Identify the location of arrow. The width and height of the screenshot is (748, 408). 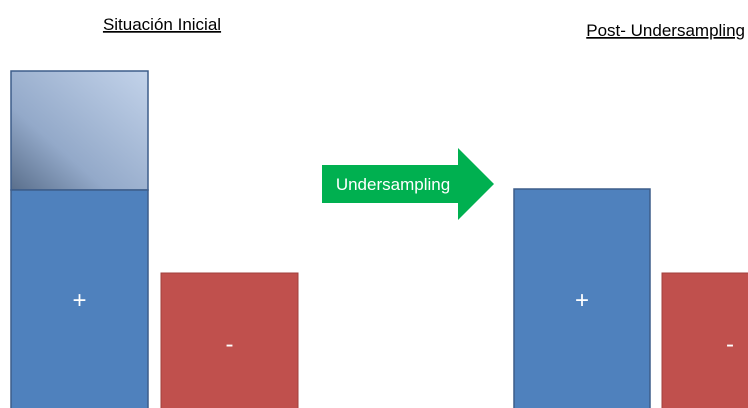
(408, 184).